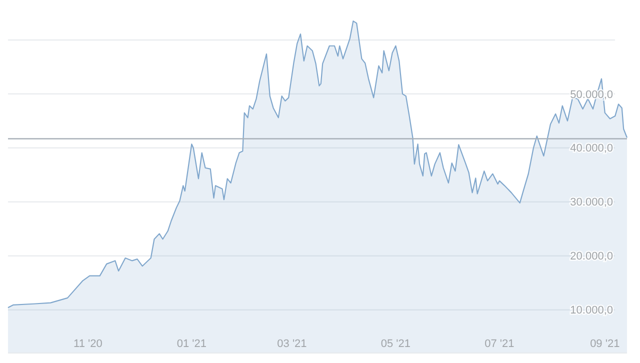  Describe the element at coordinates (591, 202) in the screenshot. I see `y-tick-label: 30.000,0` at that location.